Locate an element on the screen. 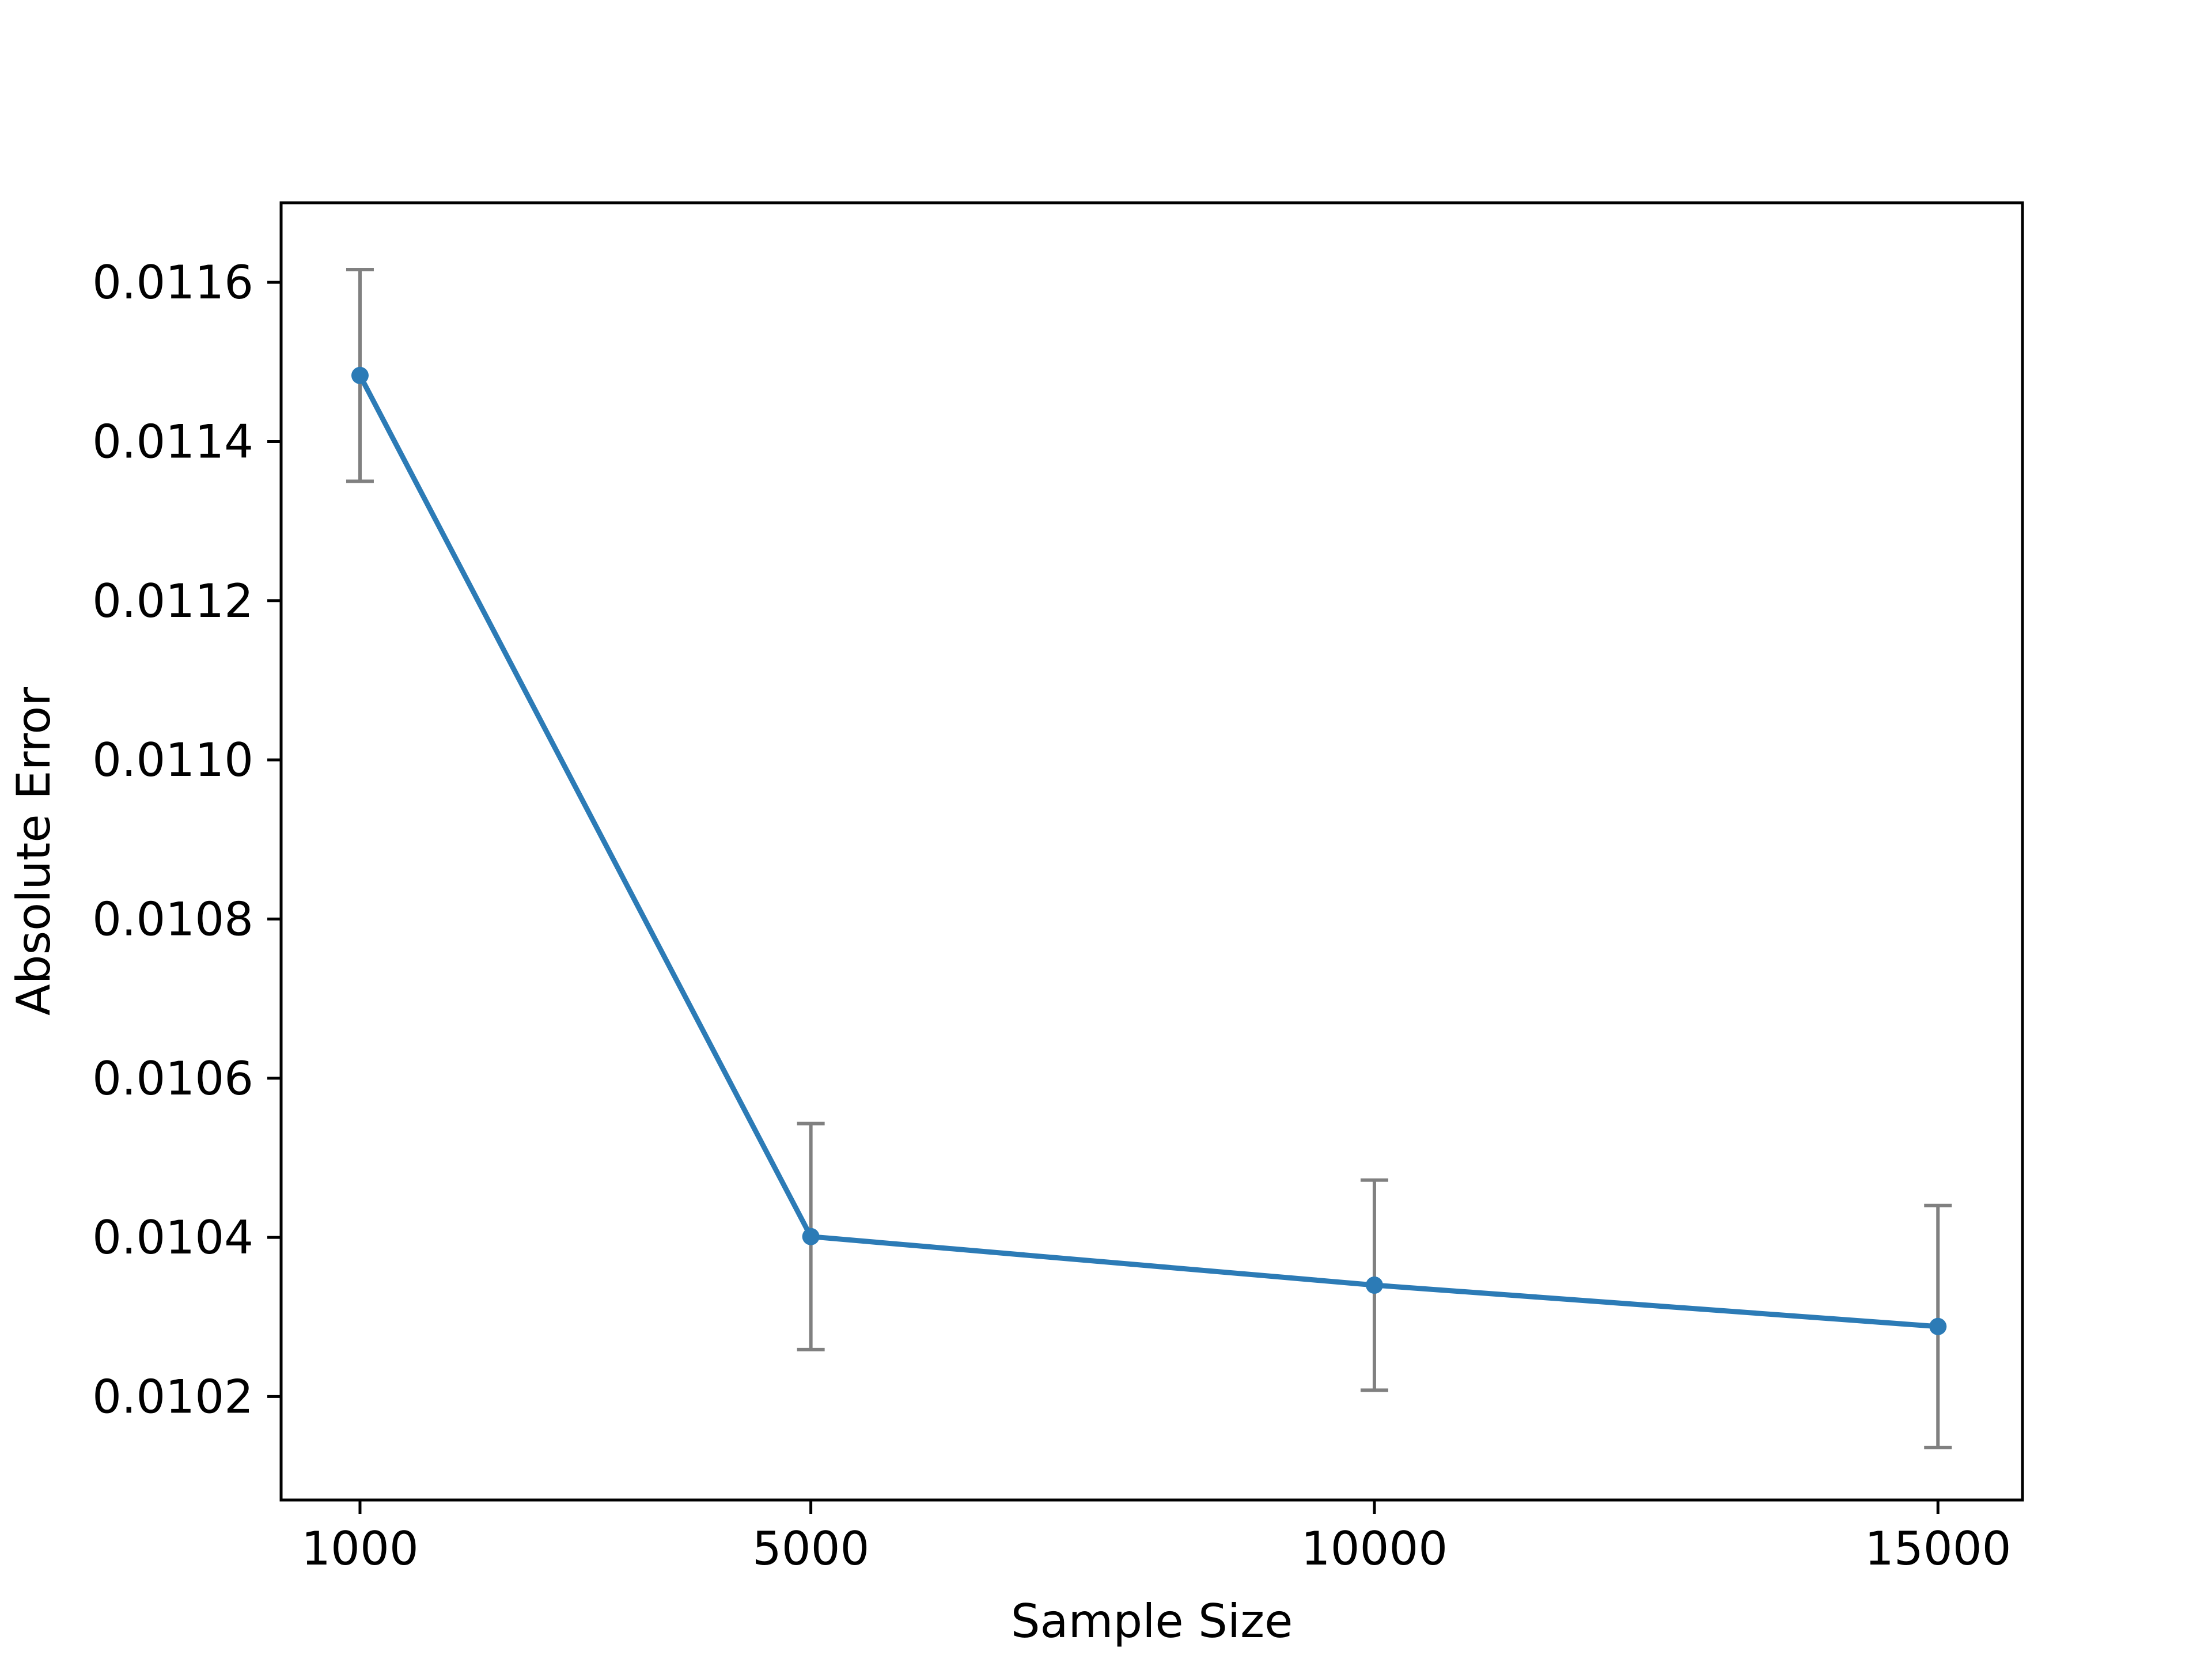 Image resolution: width=2212 pixels, height=1659 pixels. y-axis-label: Absolute Error is located at coordinates (33, 851).